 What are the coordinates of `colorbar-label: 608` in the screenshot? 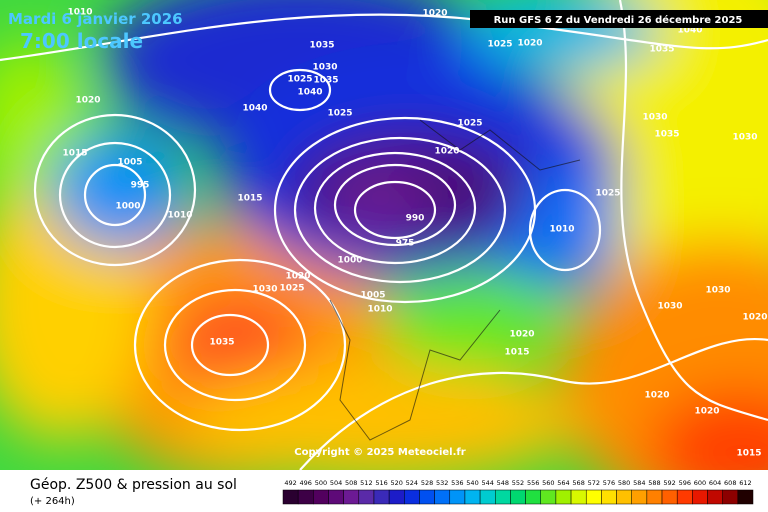 It's located at (730, 483).